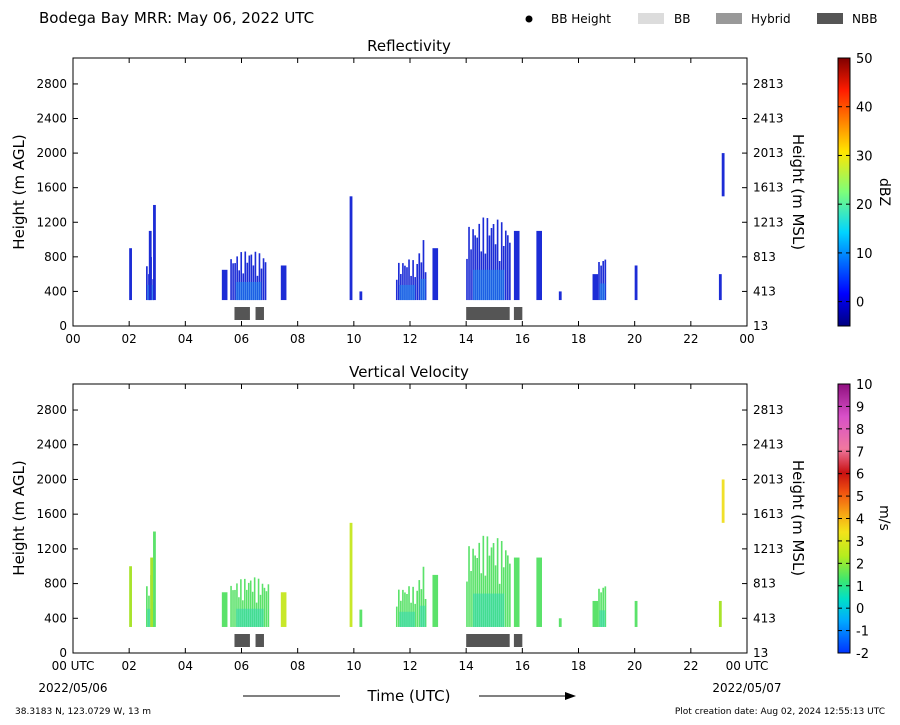 This screenshot has width=900, height=725. Describe the element at coordinates (768, 410) in the screenshot. I see `velocity-ytick-label-right: 2813` at that location.